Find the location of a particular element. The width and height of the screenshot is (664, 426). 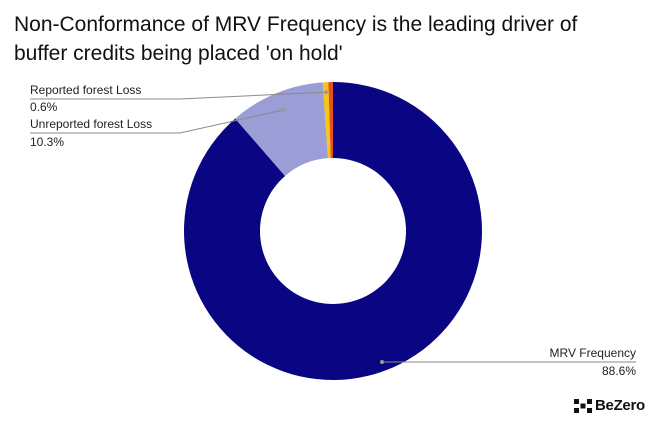

label-unreported-forest-loss: Unreported forest Loss is located at coordinates (91, 124).